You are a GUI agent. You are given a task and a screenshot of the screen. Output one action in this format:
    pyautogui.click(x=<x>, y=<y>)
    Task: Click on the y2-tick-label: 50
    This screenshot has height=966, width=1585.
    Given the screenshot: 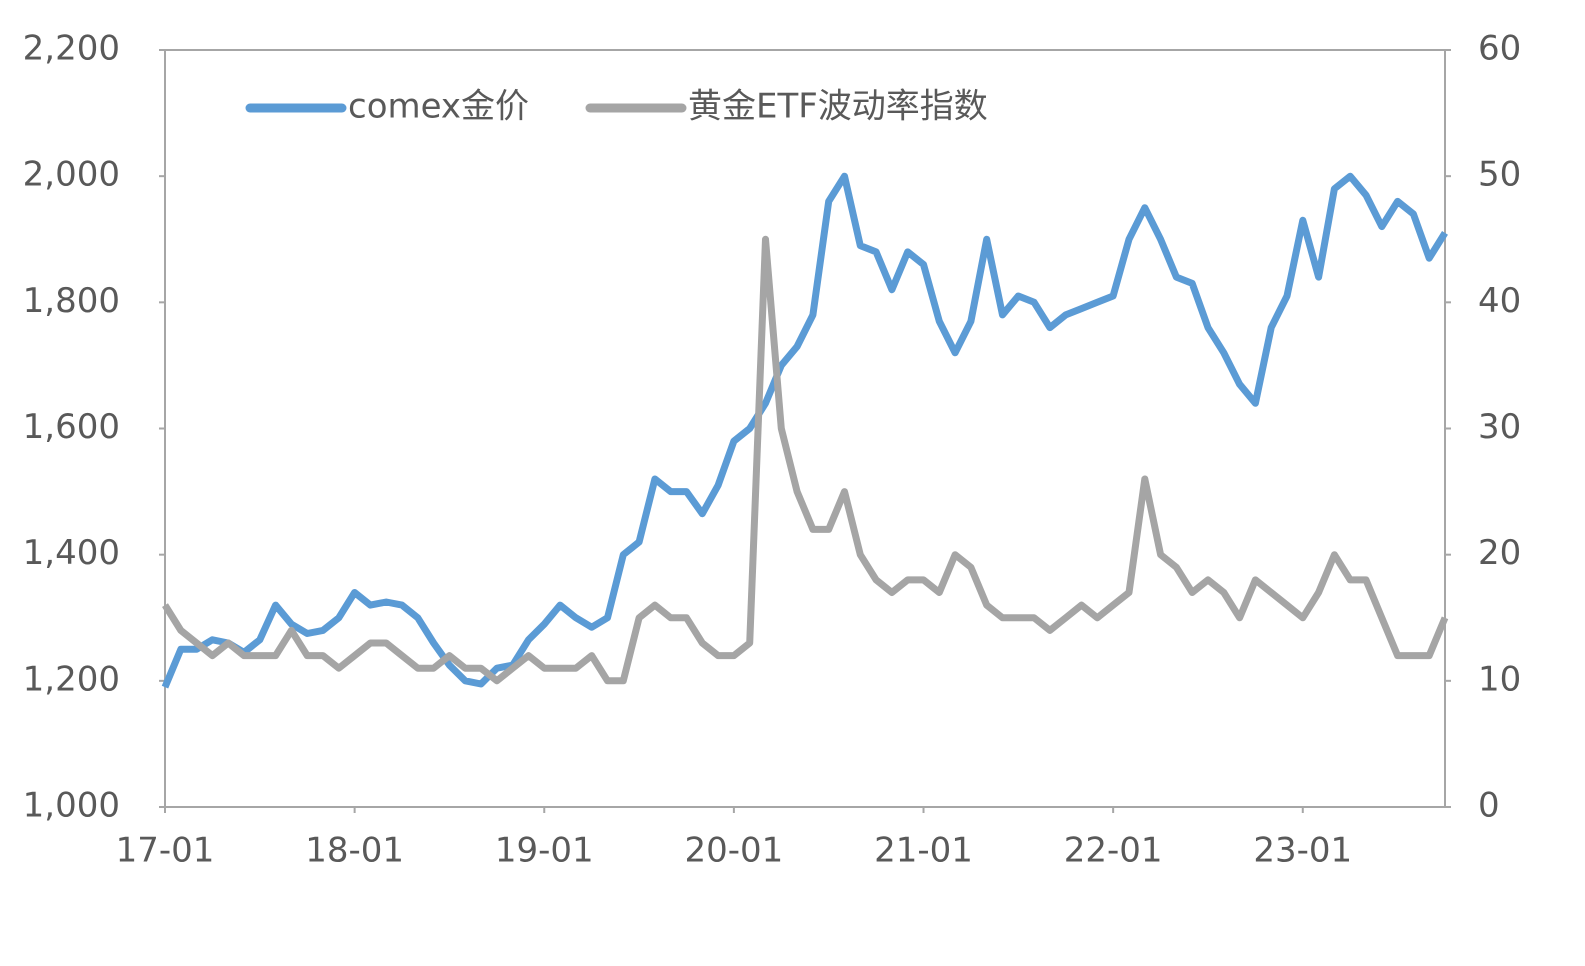 What is the action you would take?
    pyautogui.click(x=1499, y=175)
    